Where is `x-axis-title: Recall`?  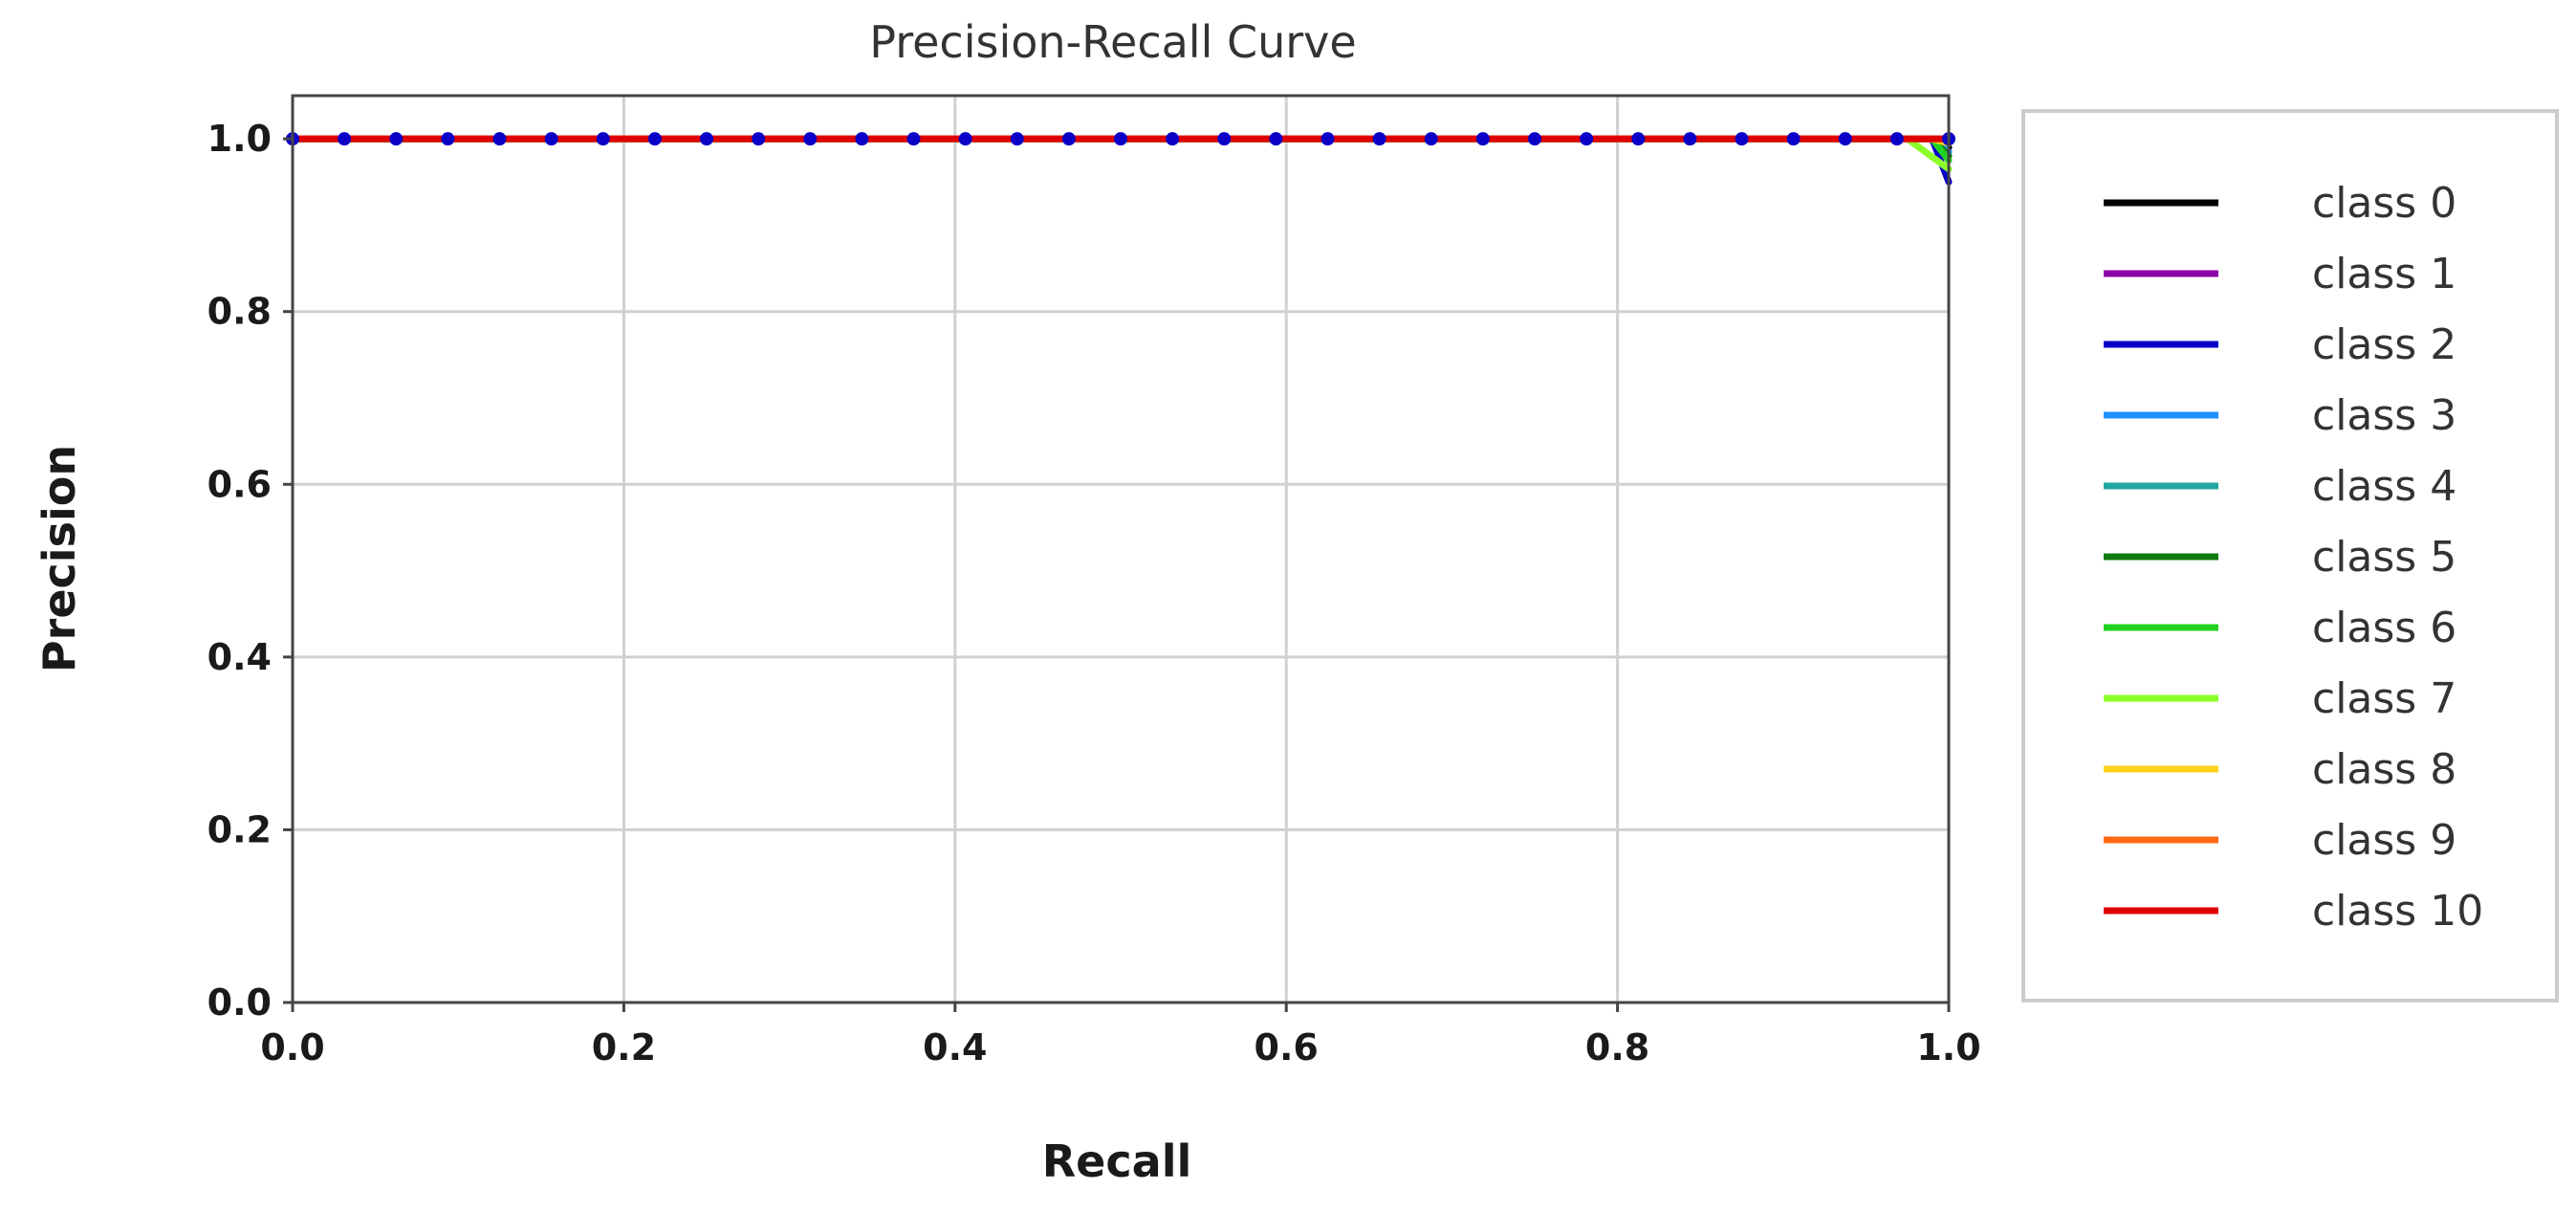
x-axis-title: Recall is located at coordinates (1116, 1161).